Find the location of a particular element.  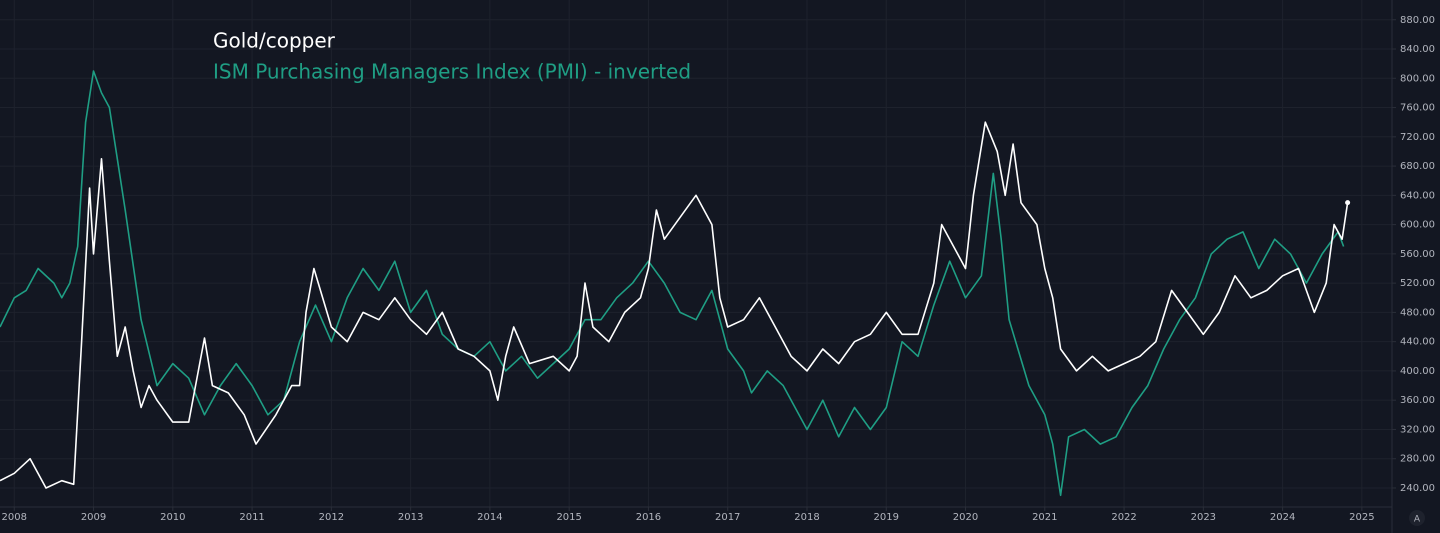

y-tick-label: 720.00 is located at coordinates (1417, 137).